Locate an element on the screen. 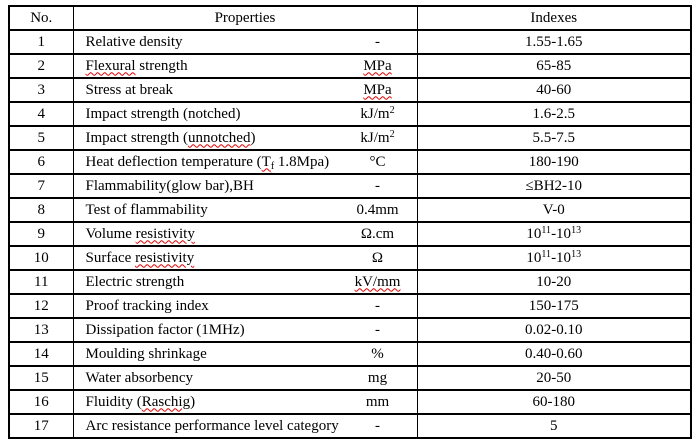 The width and height of the screenshot is (695, 446). text-segment: Volume is located at coordinates (110, 233).